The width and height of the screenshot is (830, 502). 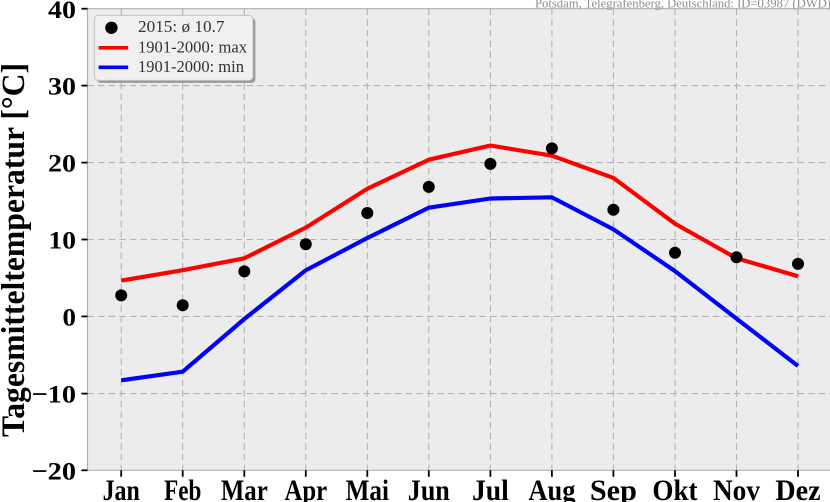 I want to click on svg-text: 30, so click(x=62, y=86).